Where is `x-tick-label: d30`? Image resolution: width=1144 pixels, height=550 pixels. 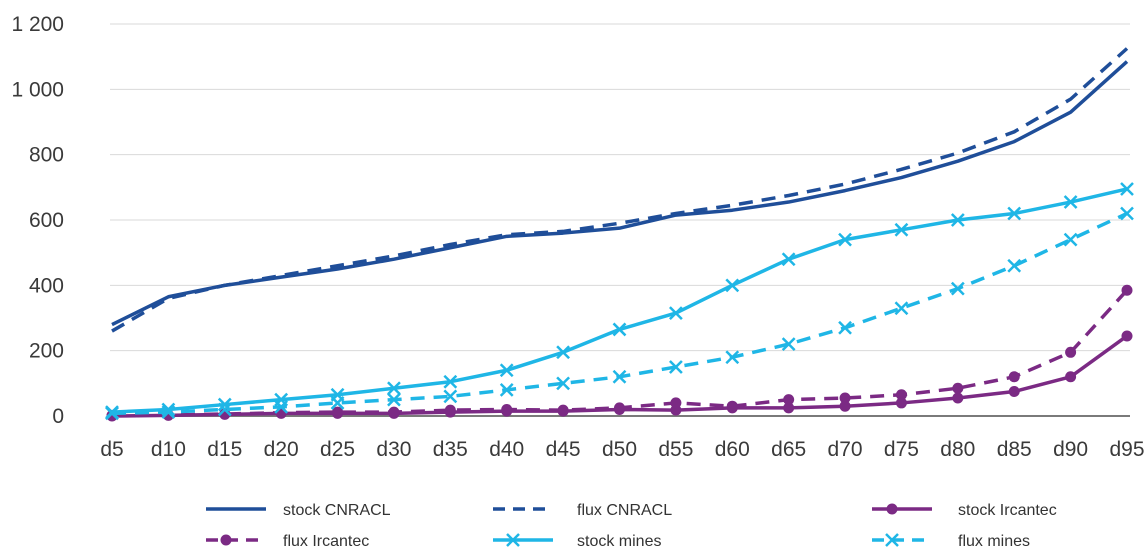
x-tick-label: d30 is located at coordinates (393, 449).